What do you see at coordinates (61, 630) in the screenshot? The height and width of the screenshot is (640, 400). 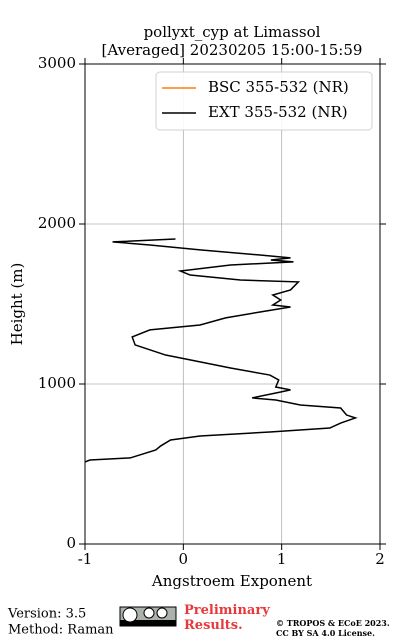 I see `method: Method: Raman` at bounding box center [61, 630].